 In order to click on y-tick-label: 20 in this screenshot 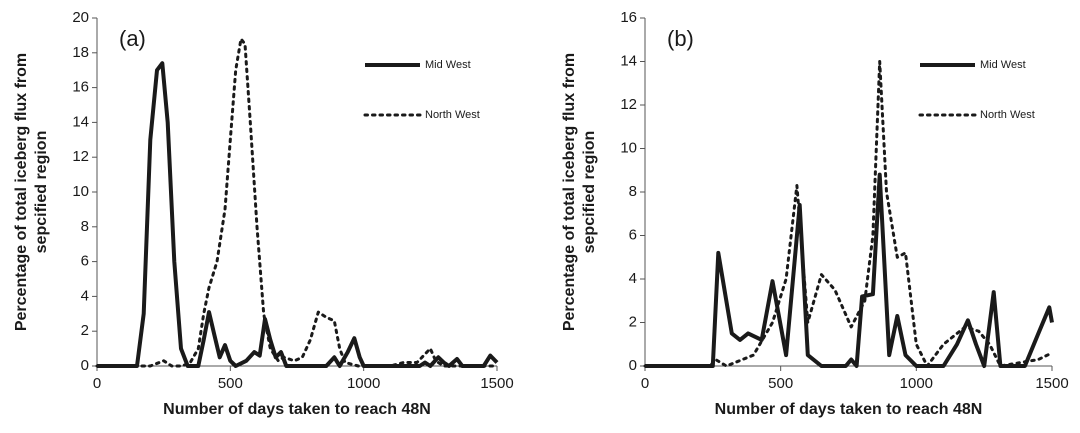, I will do `click(80, 17)`.